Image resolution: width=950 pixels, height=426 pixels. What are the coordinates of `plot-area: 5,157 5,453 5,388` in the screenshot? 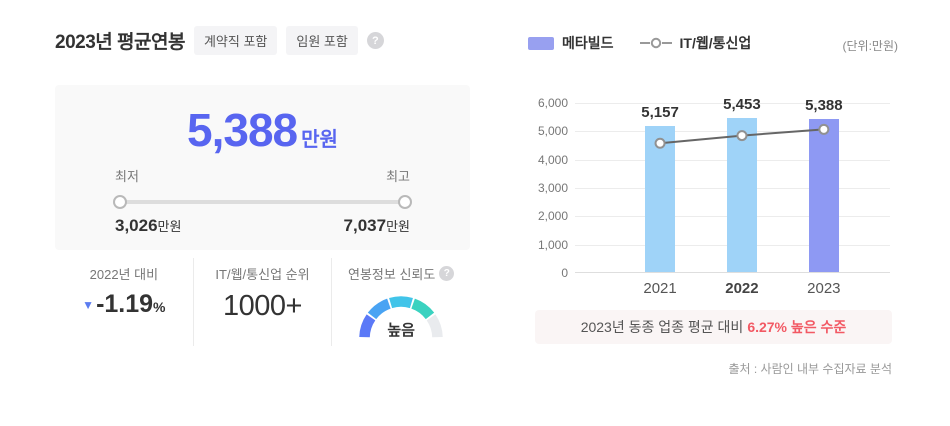 It's located at (732, 184).